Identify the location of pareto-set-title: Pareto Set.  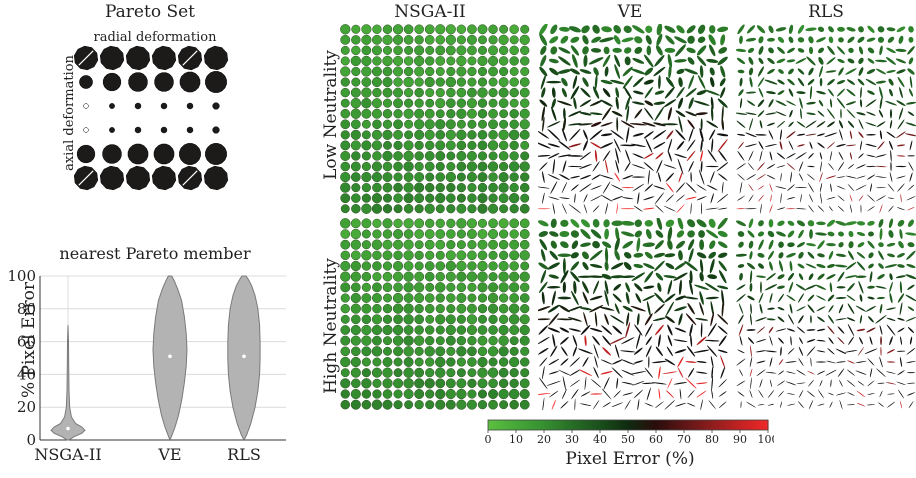
(149, 12).